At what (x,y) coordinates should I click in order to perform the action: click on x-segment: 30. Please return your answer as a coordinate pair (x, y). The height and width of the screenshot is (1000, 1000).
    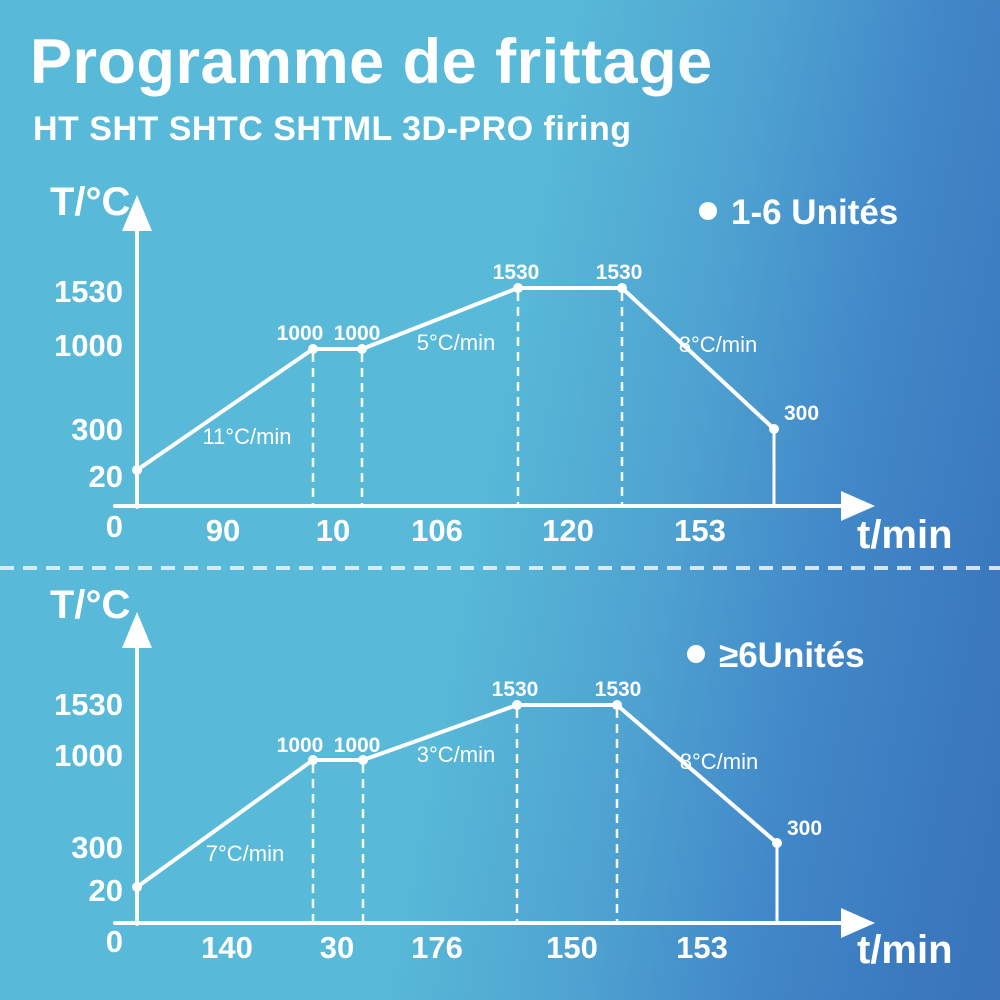
    Looking at the image, I should click on (337, 947).